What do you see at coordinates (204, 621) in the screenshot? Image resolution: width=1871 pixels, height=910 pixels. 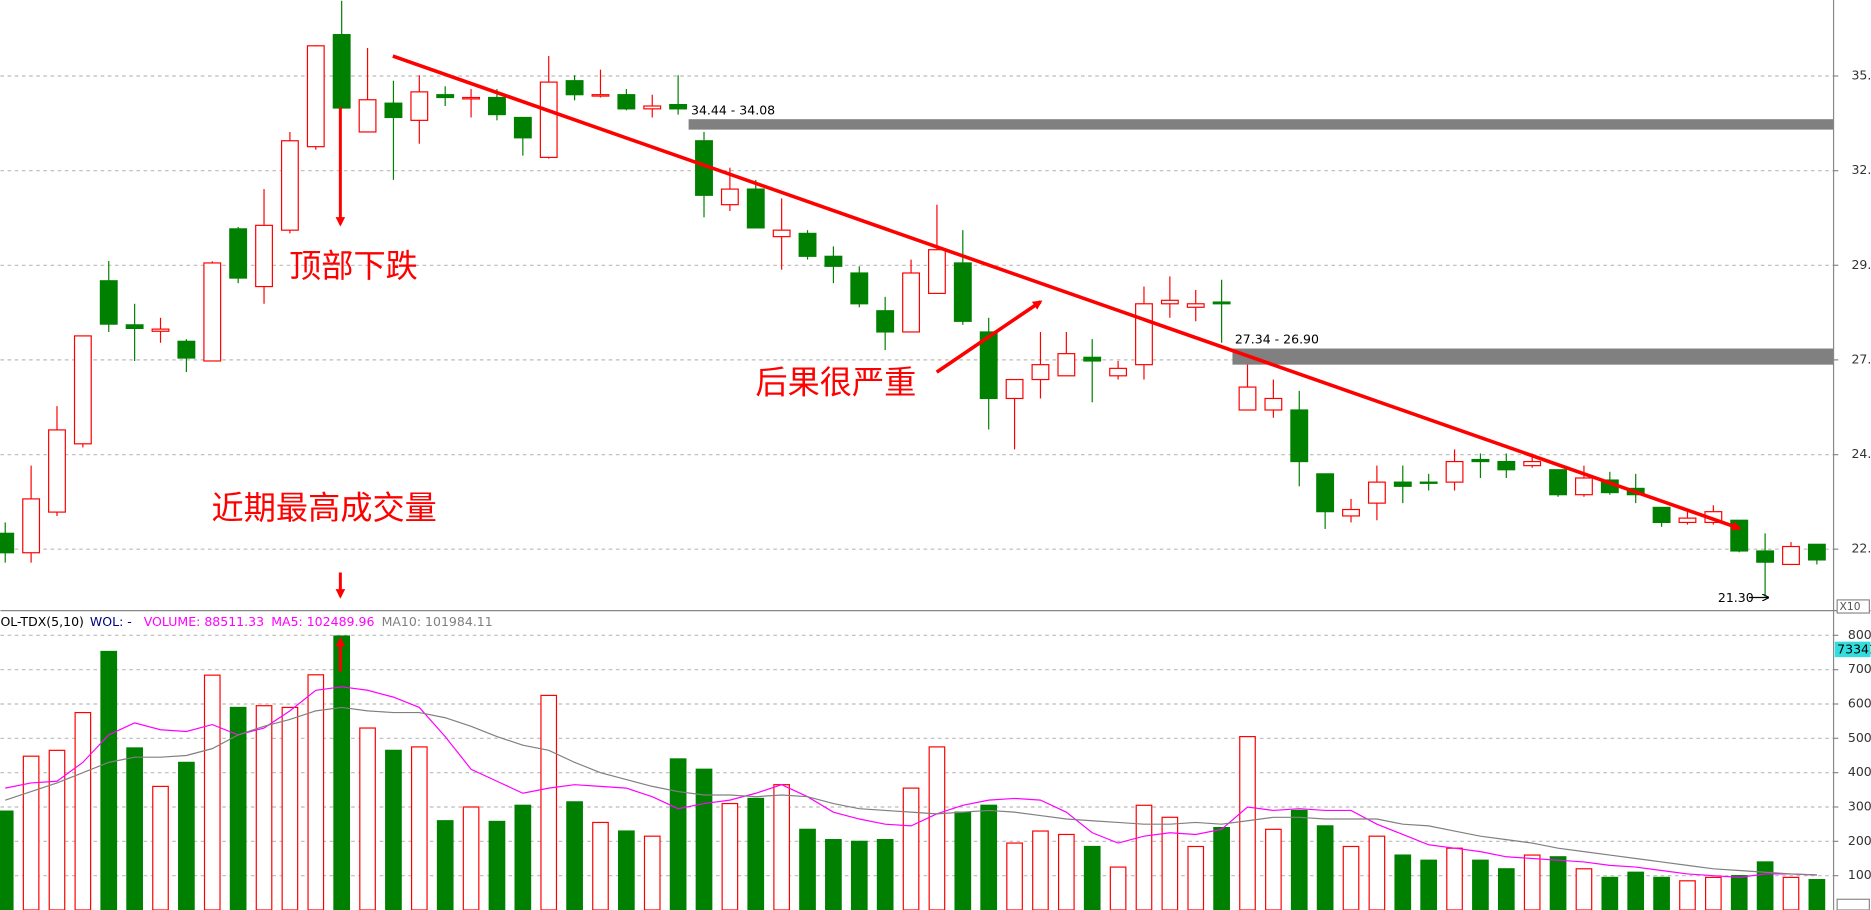 I see `legend-entry: VOLUME: 88511.33` at bounding box center [204, 621].